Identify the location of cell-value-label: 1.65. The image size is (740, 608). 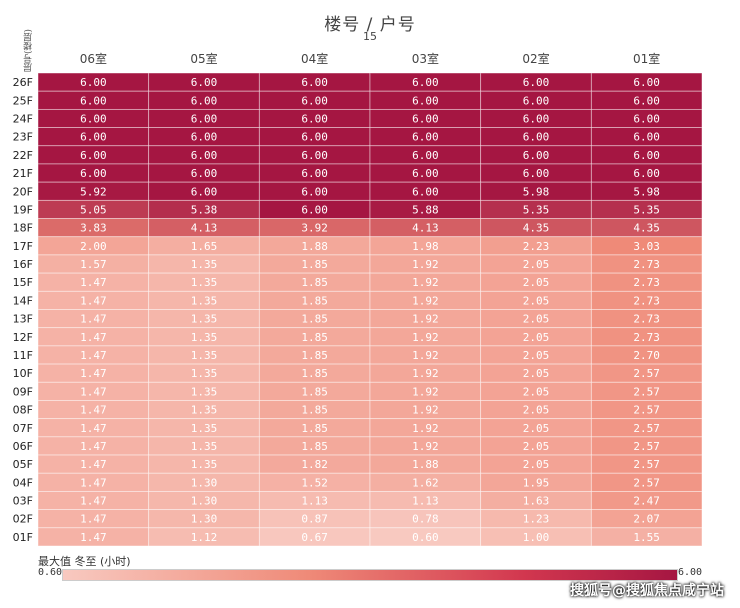
(204, 246).